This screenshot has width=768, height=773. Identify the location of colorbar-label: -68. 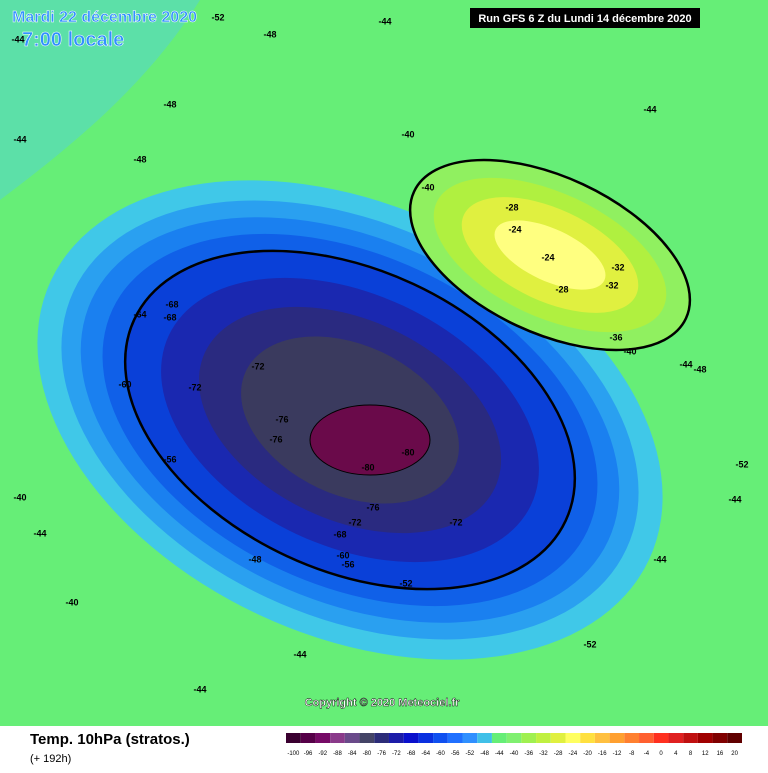
(411, 754).